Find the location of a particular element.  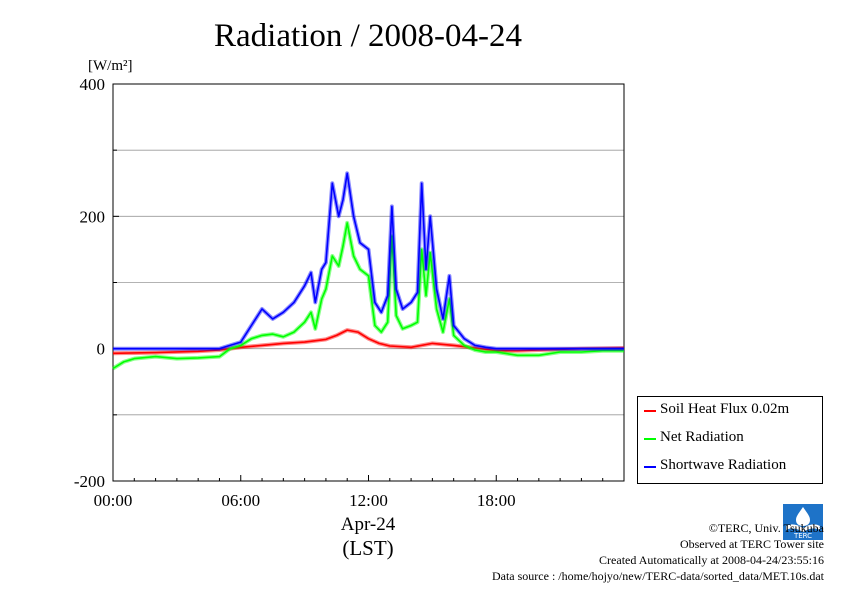

y-tick-label: 200 is located at coordinates (93, 216).